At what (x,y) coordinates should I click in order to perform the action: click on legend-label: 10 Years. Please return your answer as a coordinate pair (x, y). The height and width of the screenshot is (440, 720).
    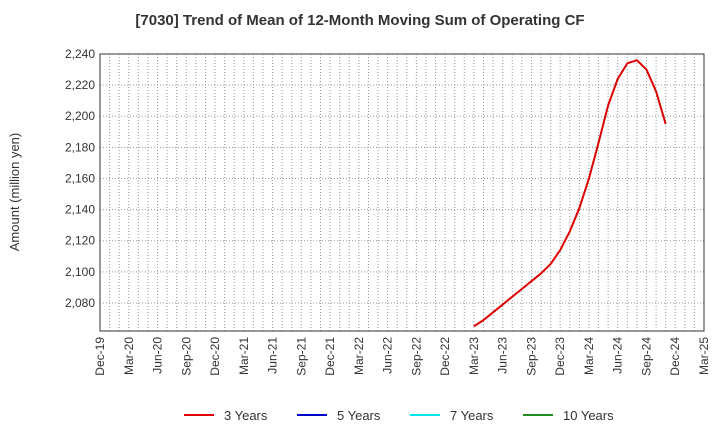
    Looking at the image, I should click on (588, 415).